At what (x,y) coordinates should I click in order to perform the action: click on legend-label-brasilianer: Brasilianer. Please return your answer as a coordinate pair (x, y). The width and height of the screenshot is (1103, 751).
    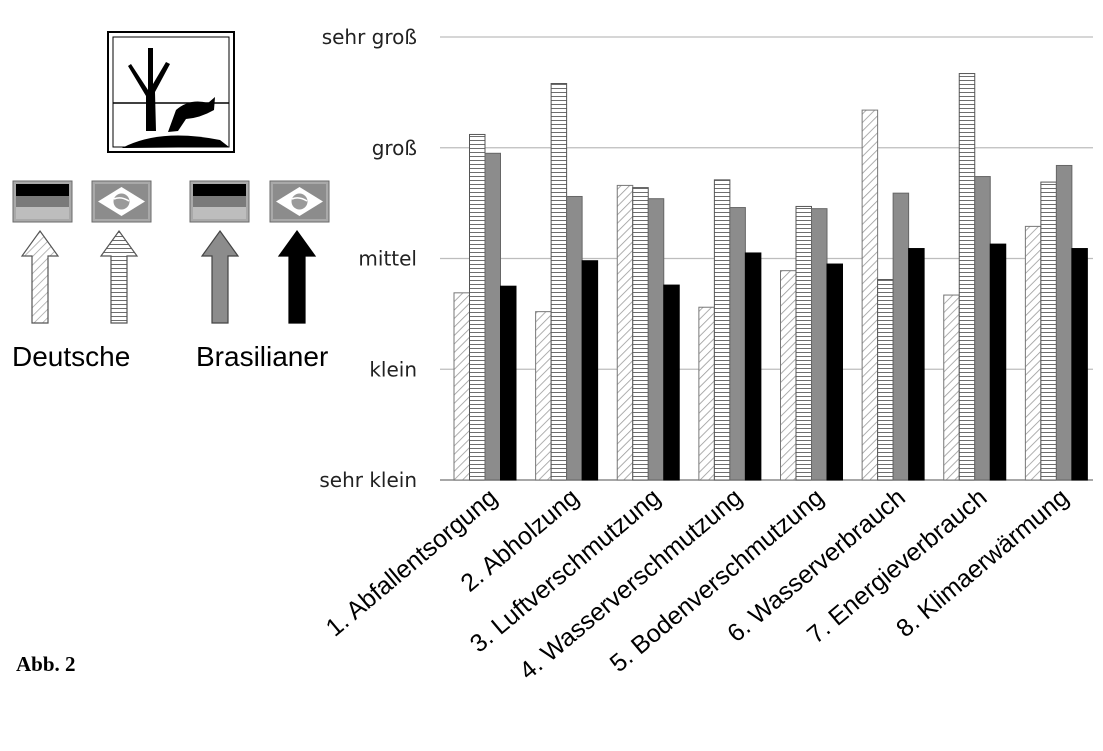
    Looking at the image, I should click on (262, 356).